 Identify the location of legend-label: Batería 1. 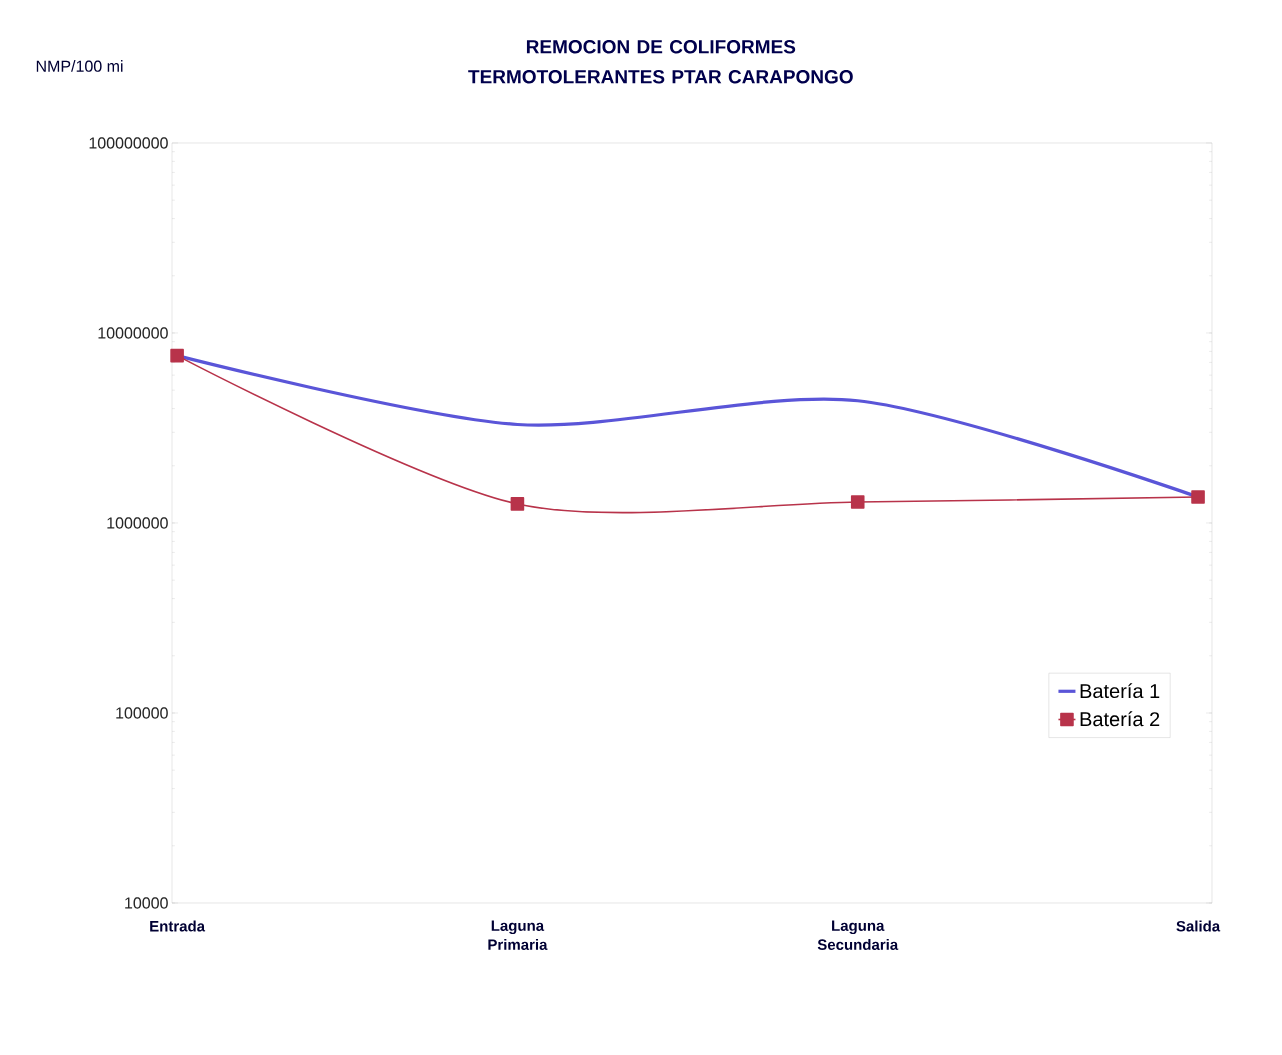
(1120, 691).